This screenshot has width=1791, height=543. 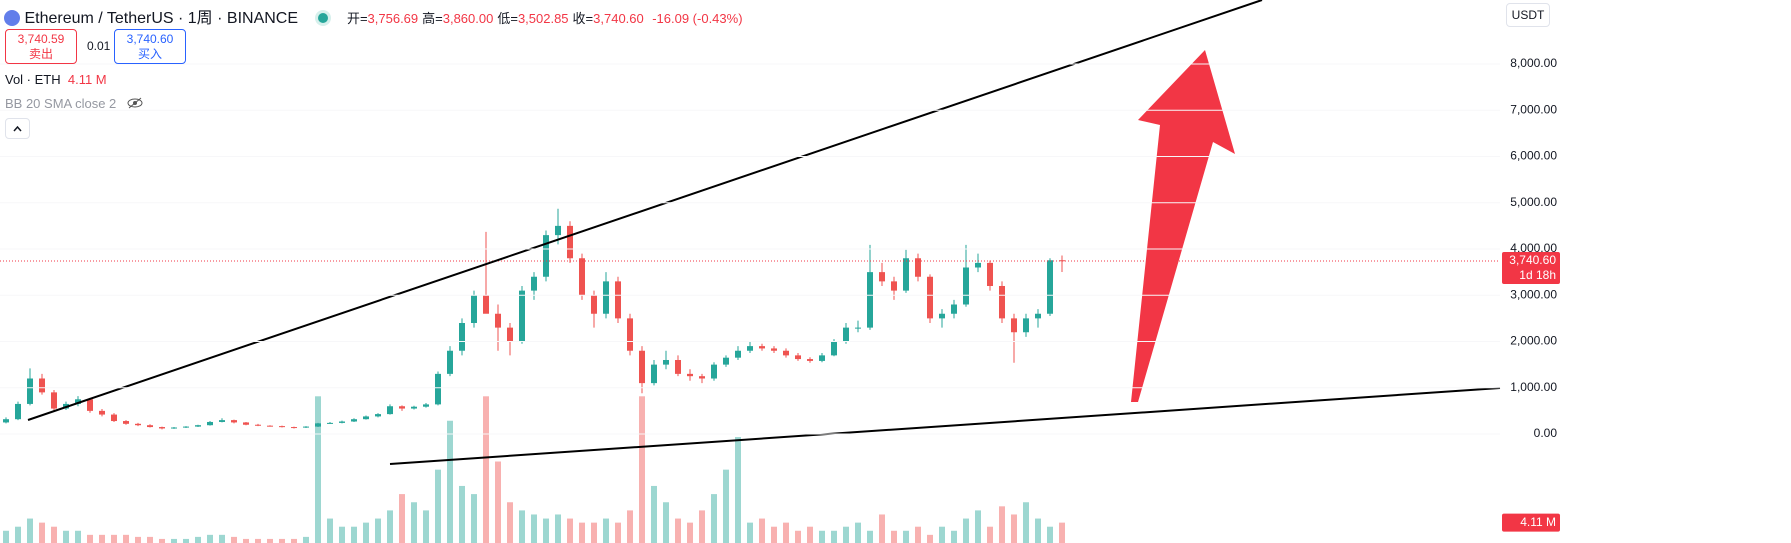 I want to click on symbol-title: Ethereum / TetherUS · 1周 · BINANCE, so click(x=161, y=18).